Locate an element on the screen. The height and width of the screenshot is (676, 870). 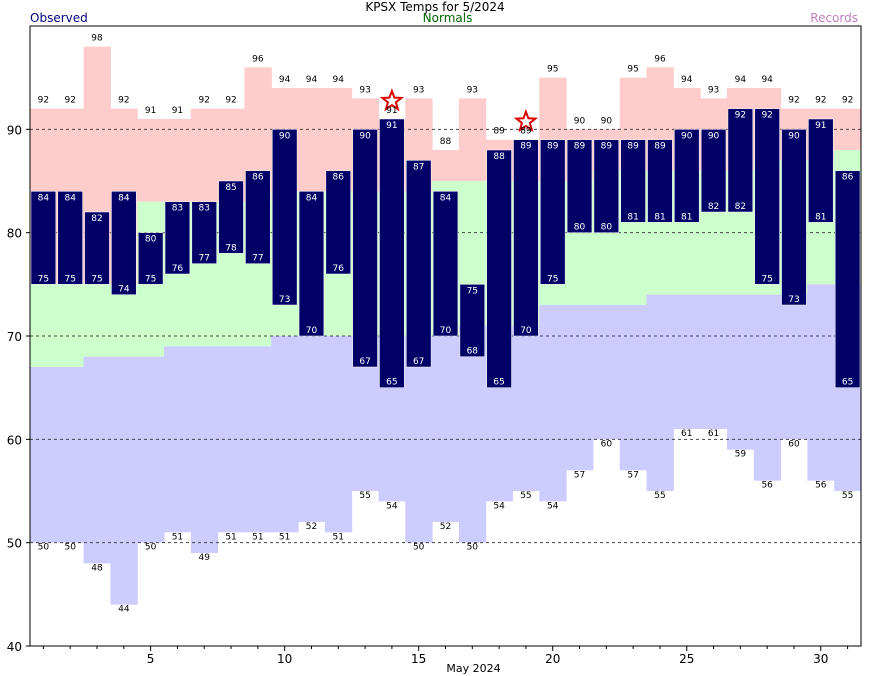
y-tick-label: 60 is located at coordinates (14, 440).